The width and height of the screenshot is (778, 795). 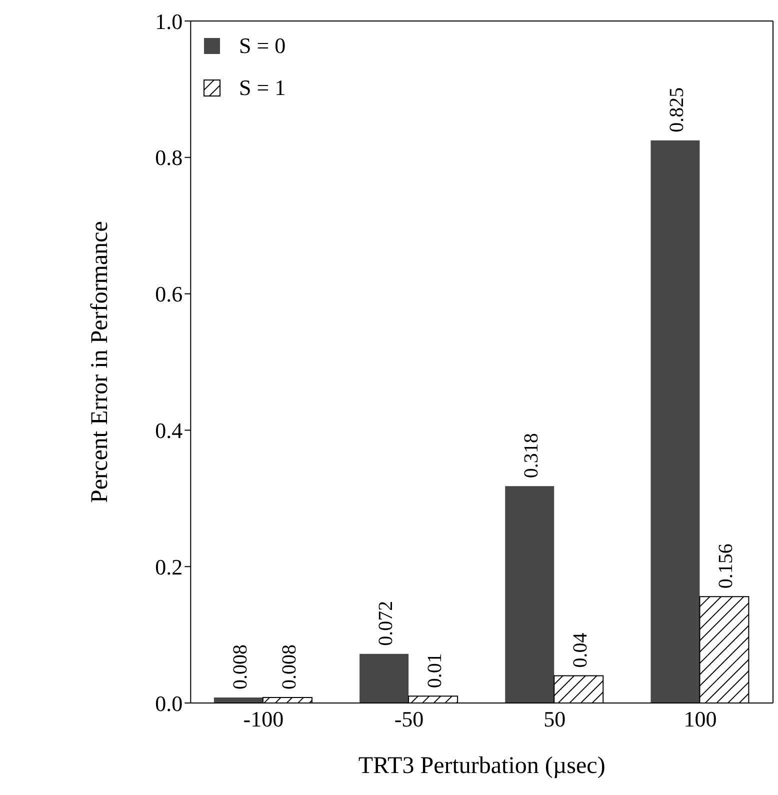 What do you see at coordinates (262, 88) in the screenshot?
I see `legend-label: S = 1` at bounding box center [262, 88].